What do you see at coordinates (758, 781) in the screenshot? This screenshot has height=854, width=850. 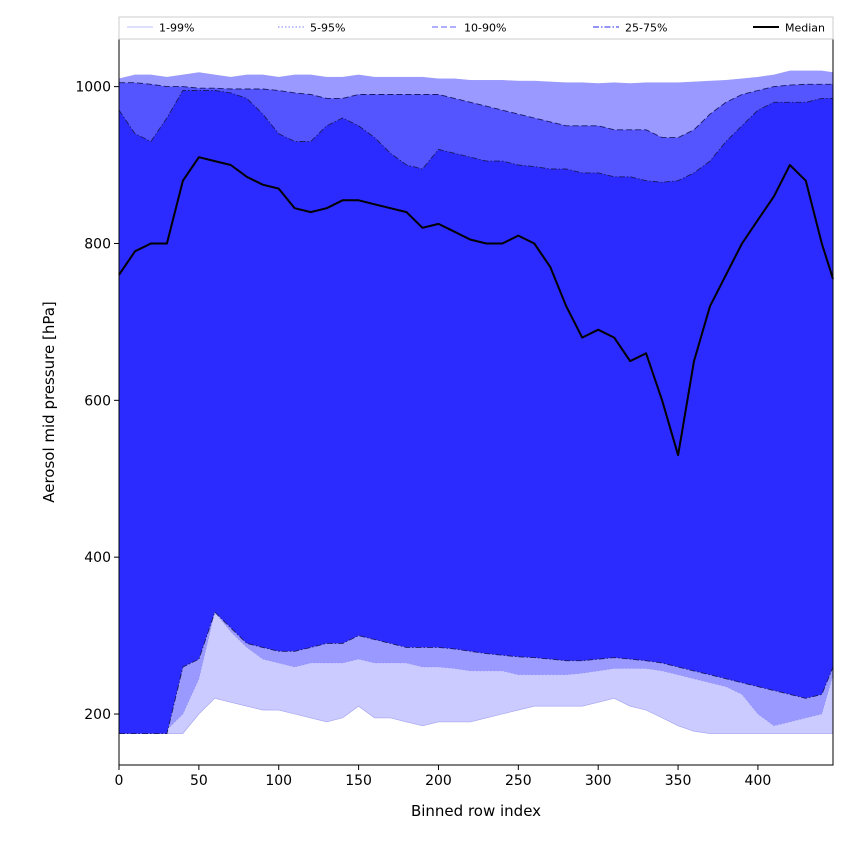 I see `x-tick-label: 400` at bounding box center [758, 781].